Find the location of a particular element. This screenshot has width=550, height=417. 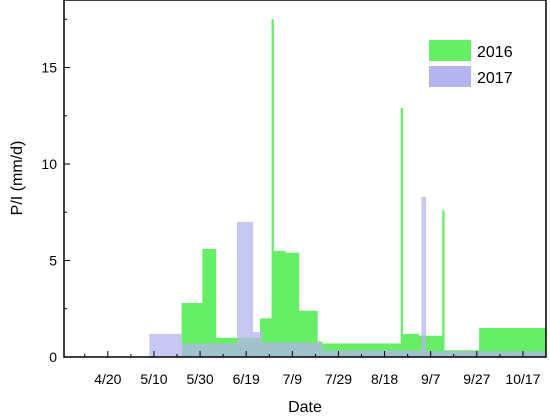

x-tick-label: 9/7 is located at coordinates (431, 379).